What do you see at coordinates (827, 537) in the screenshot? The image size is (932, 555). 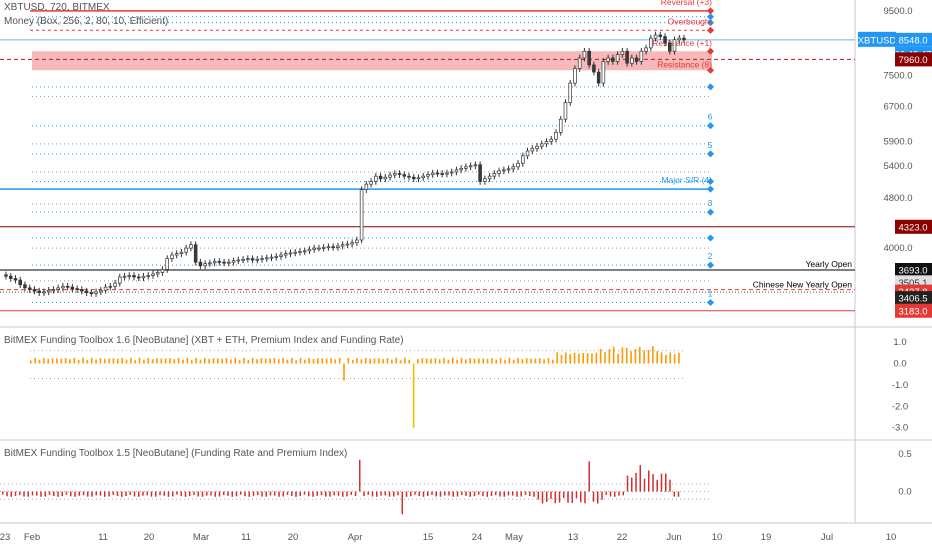 I see `time-axis-label: Jul` at bounding box center [827, 537].